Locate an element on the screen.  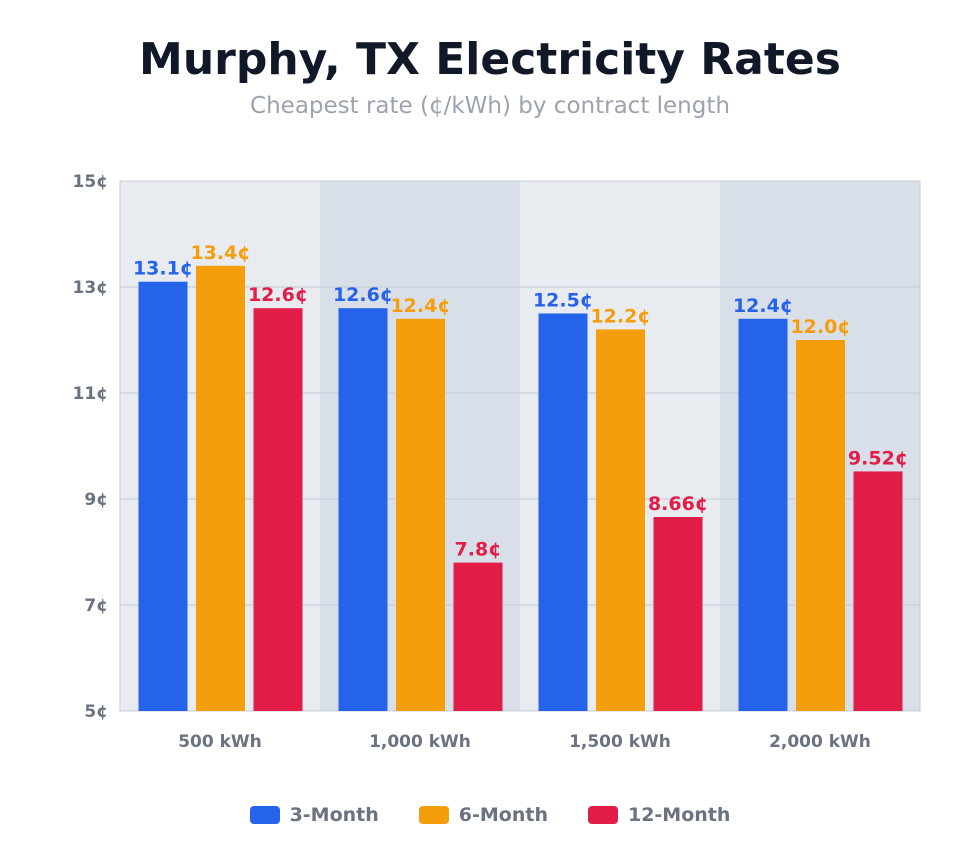
legend: 3-Month 6-Month 12-Month is located at coordinates (490, 815).